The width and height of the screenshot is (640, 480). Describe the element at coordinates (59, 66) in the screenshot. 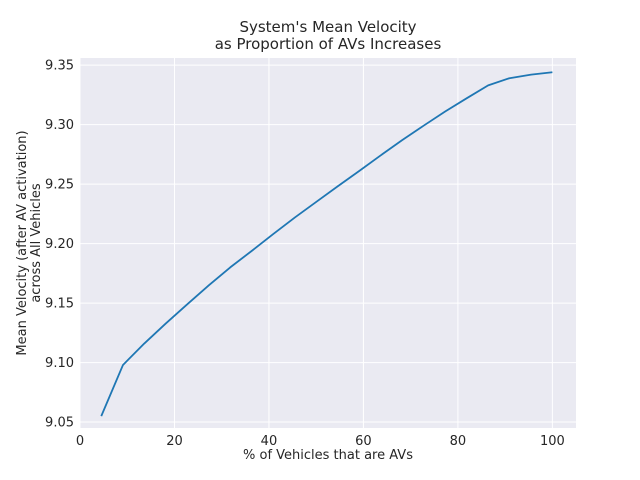

I see `y-tick-label: 9.35` at that location.